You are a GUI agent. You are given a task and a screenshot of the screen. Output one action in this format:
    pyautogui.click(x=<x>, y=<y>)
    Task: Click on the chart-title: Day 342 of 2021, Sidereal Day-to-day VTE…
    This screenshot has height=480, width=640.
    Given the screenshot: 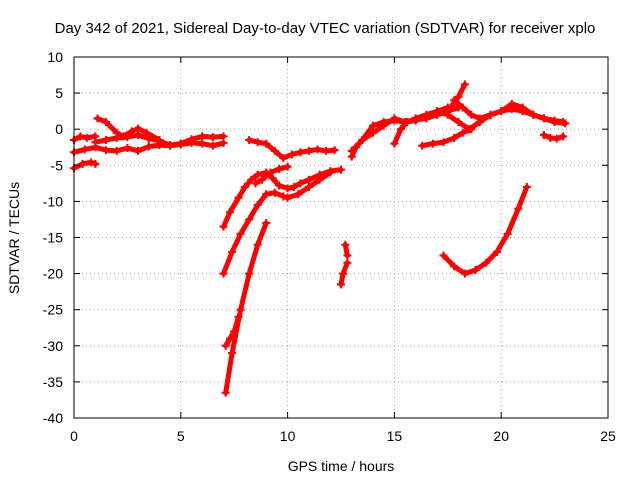 What is the action you would take?
    pyautogui.click(x=325, y=28)
    